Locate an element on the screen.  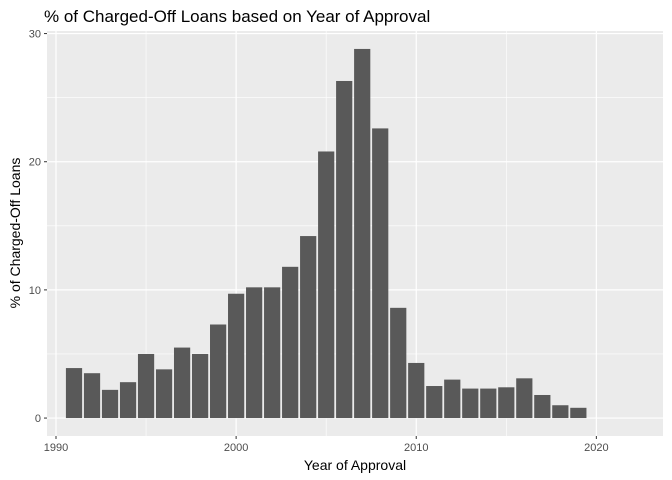
x-tick-label: 2020 is located at coordinates (596, 448).